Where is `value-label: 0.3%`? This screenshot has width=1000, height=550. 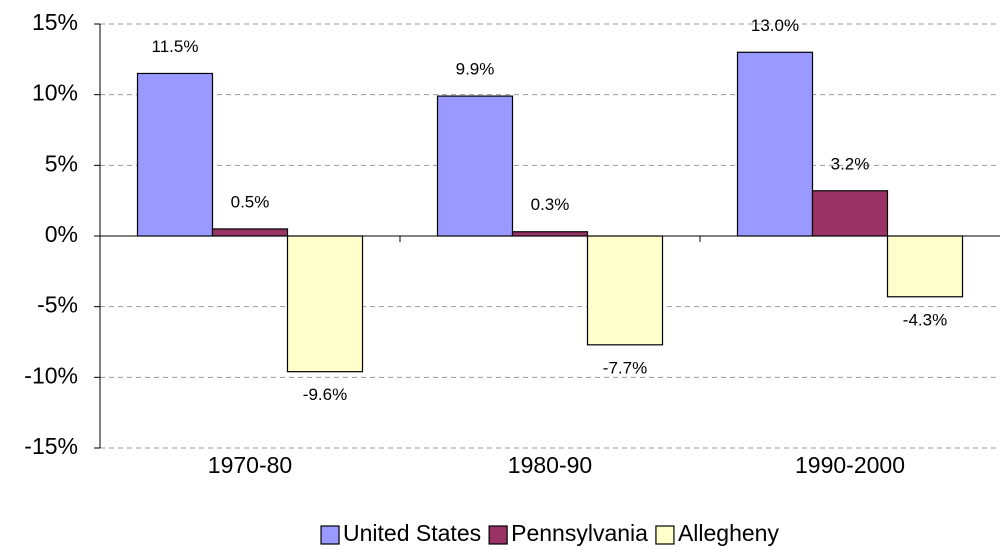 value-label: 0.3% is located at coordinates (550, 204).